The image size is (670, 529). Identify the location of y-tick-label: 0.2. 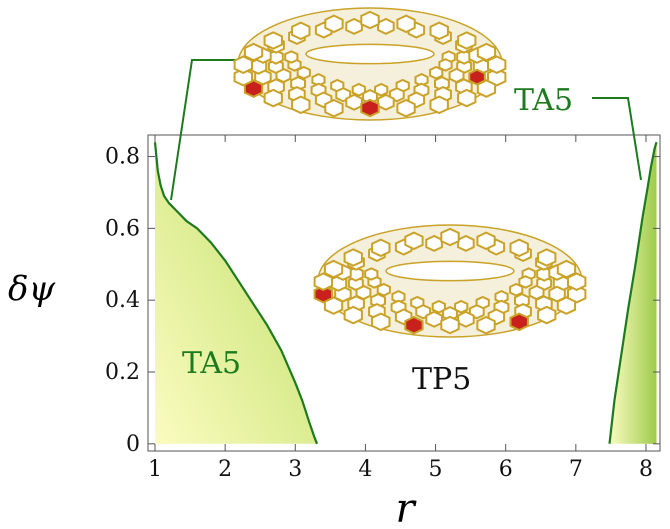
(122, 372).